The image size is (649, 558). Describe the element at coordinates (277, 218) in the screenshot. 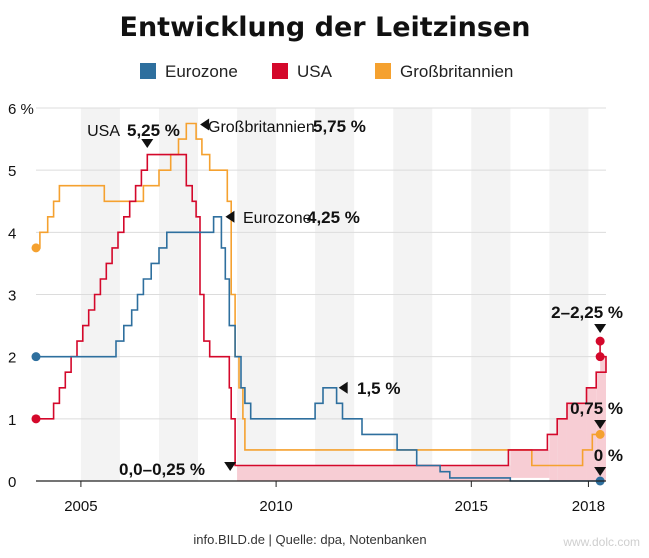

I see `annotation-ez-peak-label: Eurozone` at that location.